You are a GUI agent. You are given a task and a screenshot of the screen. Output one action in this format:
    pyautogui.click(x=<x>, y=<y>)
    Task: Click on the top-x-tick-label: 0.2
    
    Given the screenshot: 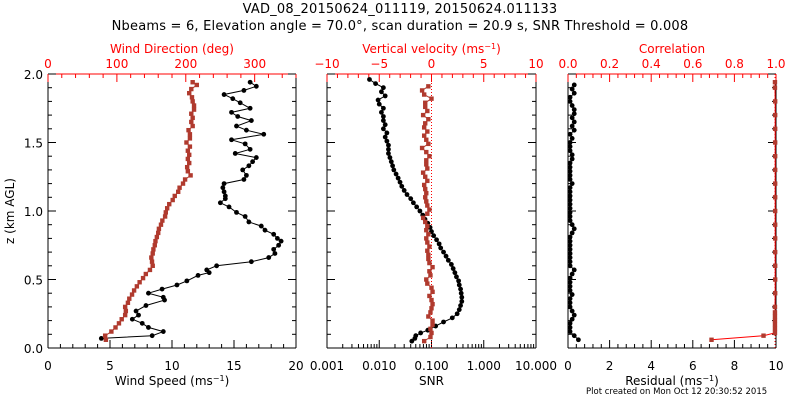 What is the action you would take?
    pyautogui.click(x=609, y=64)
    